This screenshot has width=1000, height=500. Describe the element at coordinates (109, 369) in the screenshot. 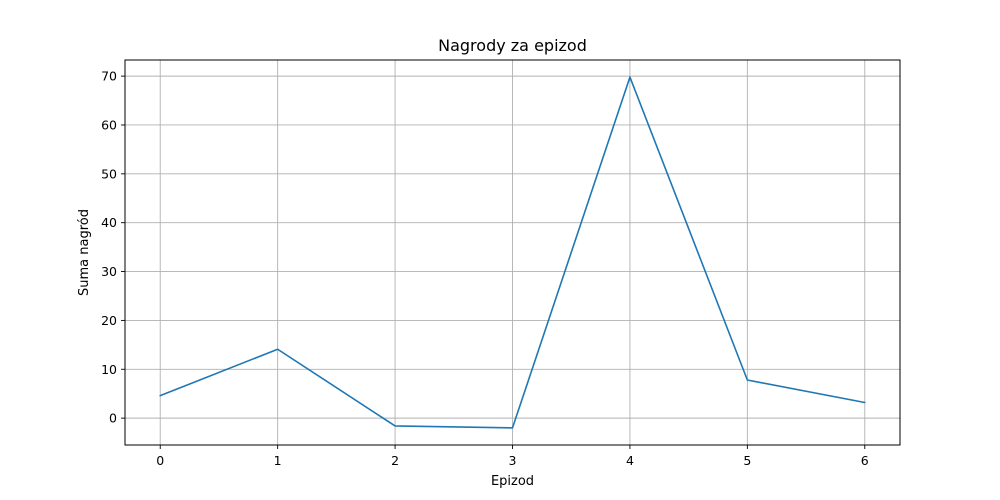

I see `y-tick-label: 10` at that location.